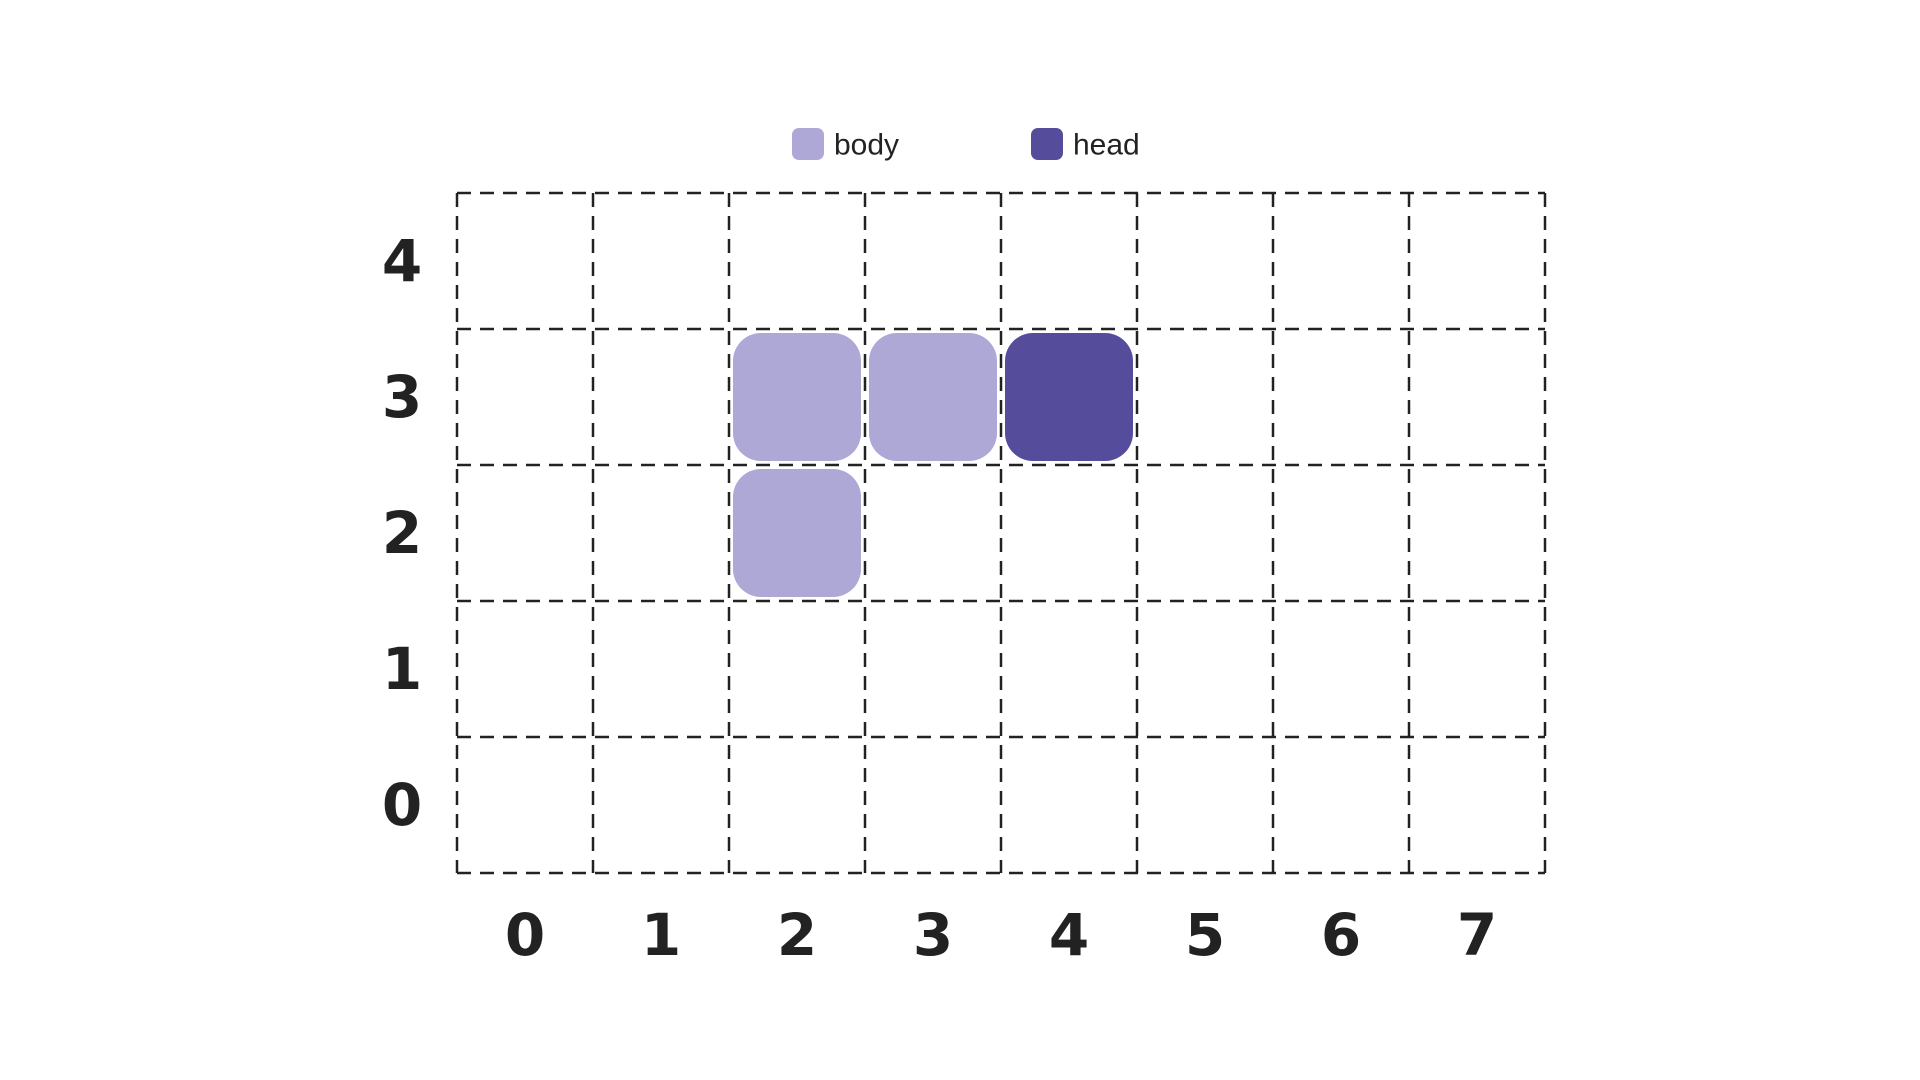 The image size is (1920, 1080). Describe the element at coordinates (402, 397) in the screenshot. I see `y-axis-label: 3` at that location.